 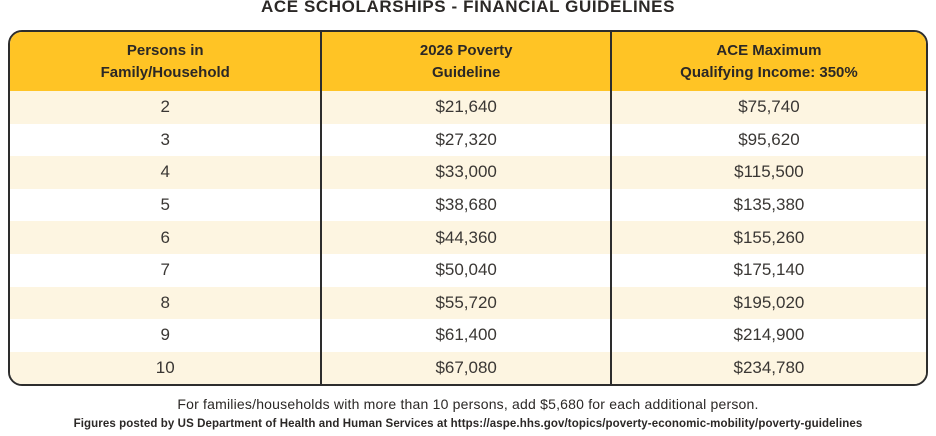 I want to click on table-row: 5 $38,680 $135,380, so click(x=468, y=205).